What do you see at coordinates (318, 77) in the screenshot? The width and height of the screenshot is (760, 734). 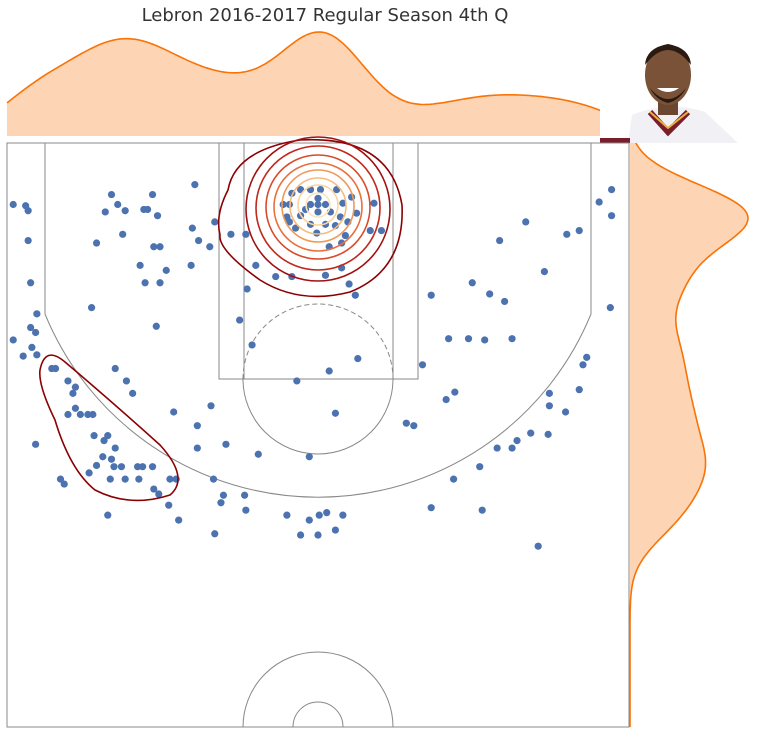 I see `x-density` at bounding box center [318, 77].